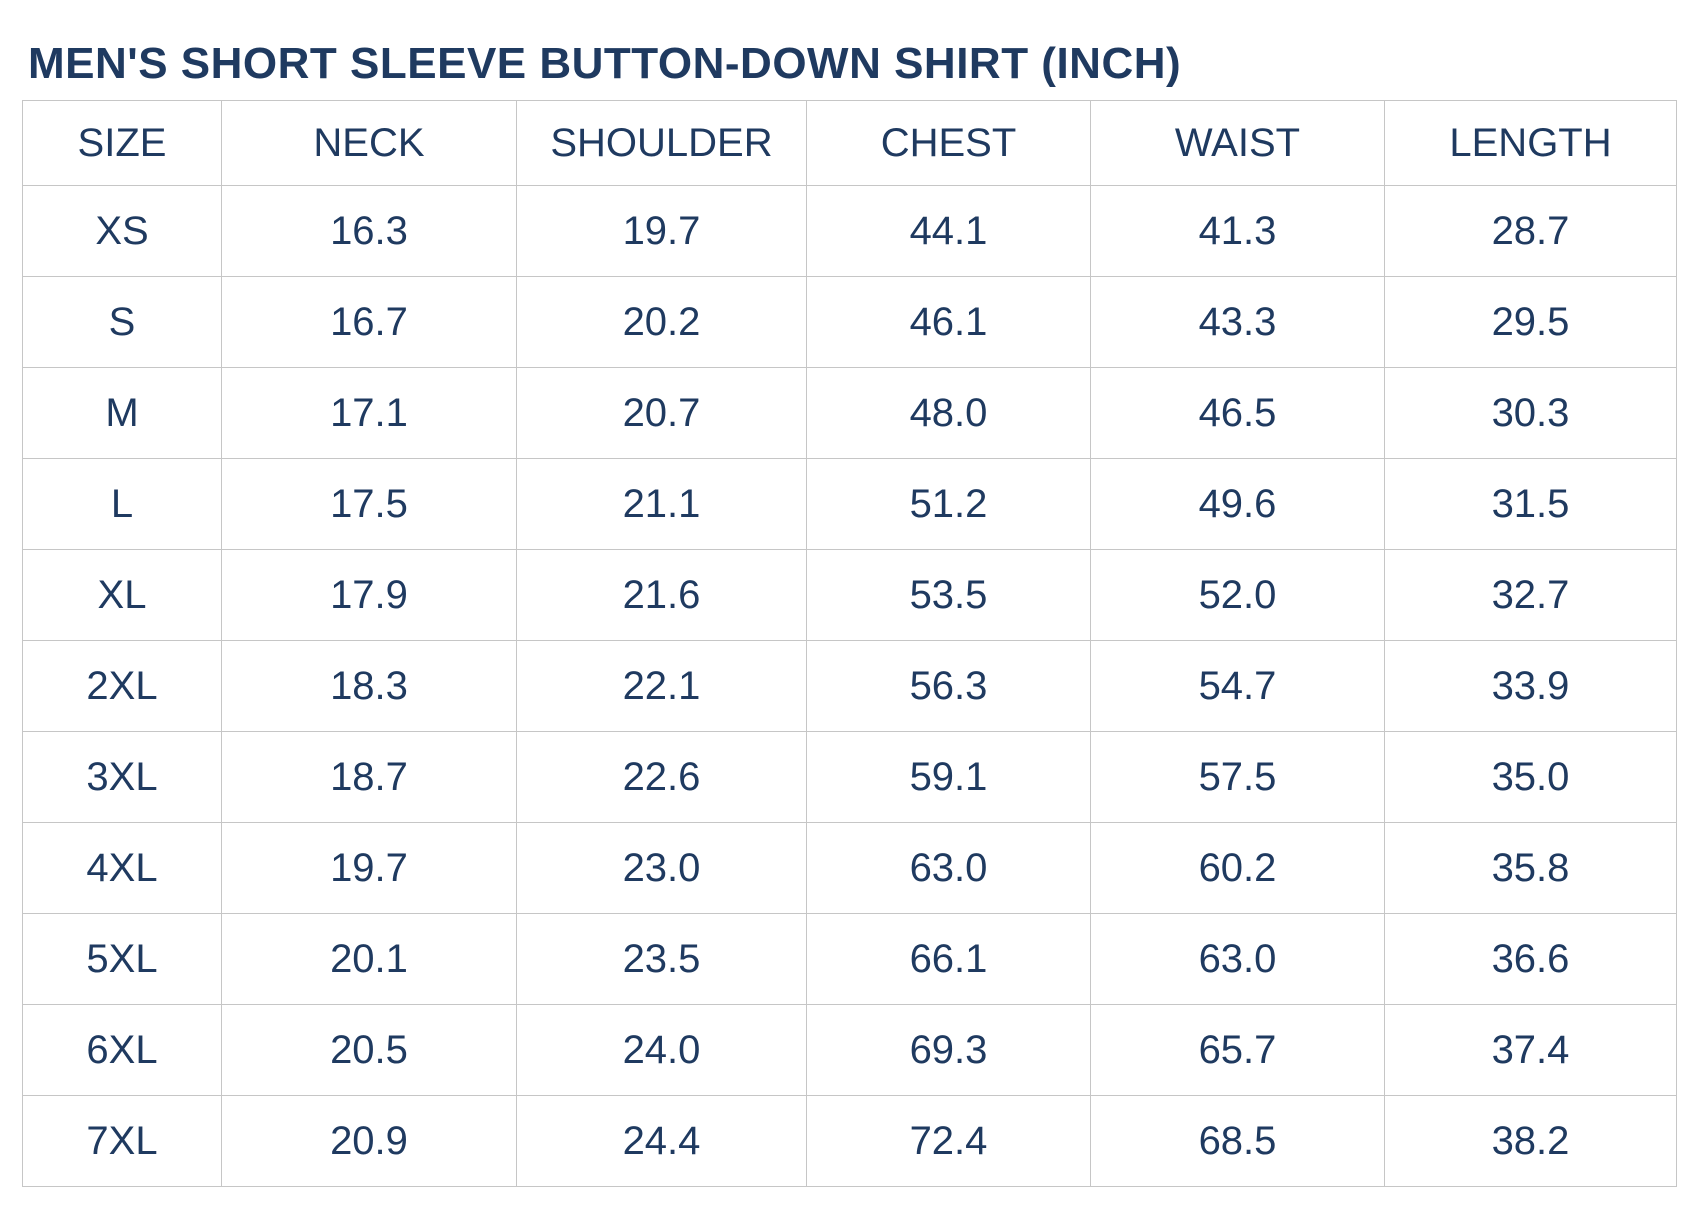  Describe the element at coordinates (661, 143) in the screenshot. I see `col-header-shoulder: SHOULDER` at that location.